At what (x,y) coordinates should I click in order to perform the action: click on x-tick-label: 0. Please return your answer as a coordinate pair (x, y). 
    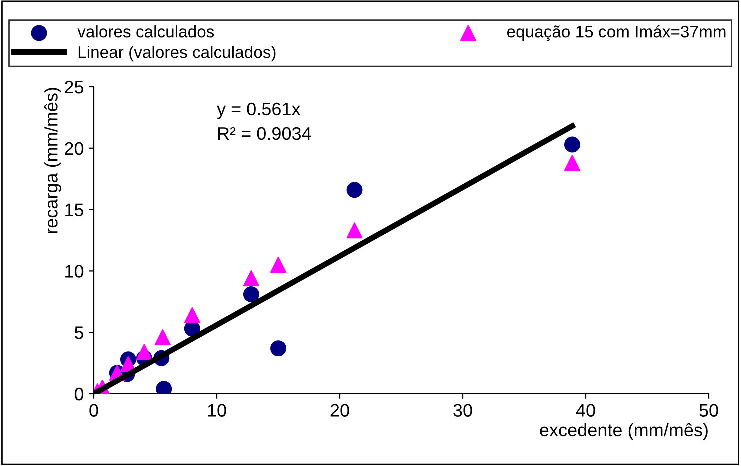
    Looking at the image, I should click on (94, 410).